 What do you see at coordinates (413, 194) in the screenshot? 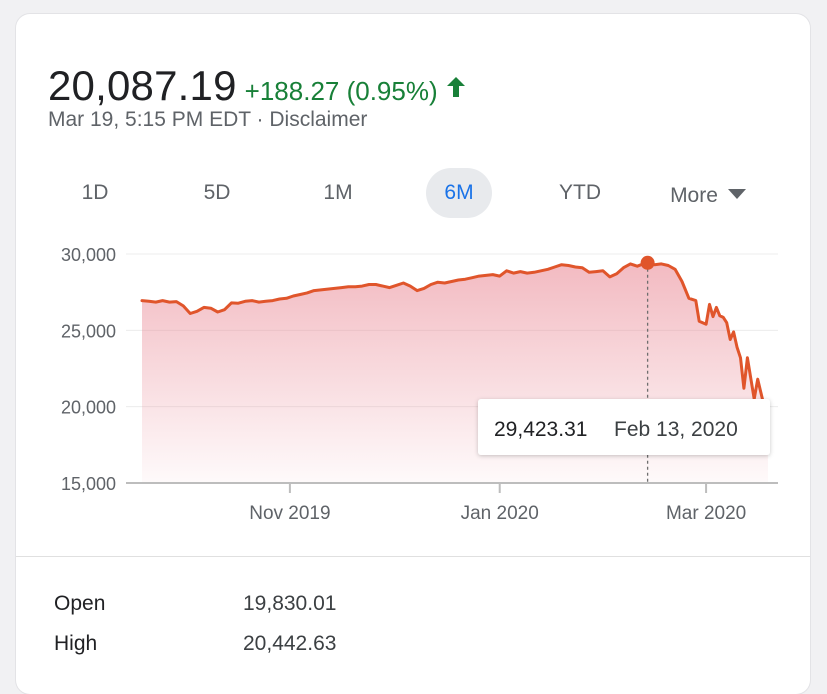
I see `range-tabs: 1D 5D 1M 6M YTD More` at bounding box center [413, 194].